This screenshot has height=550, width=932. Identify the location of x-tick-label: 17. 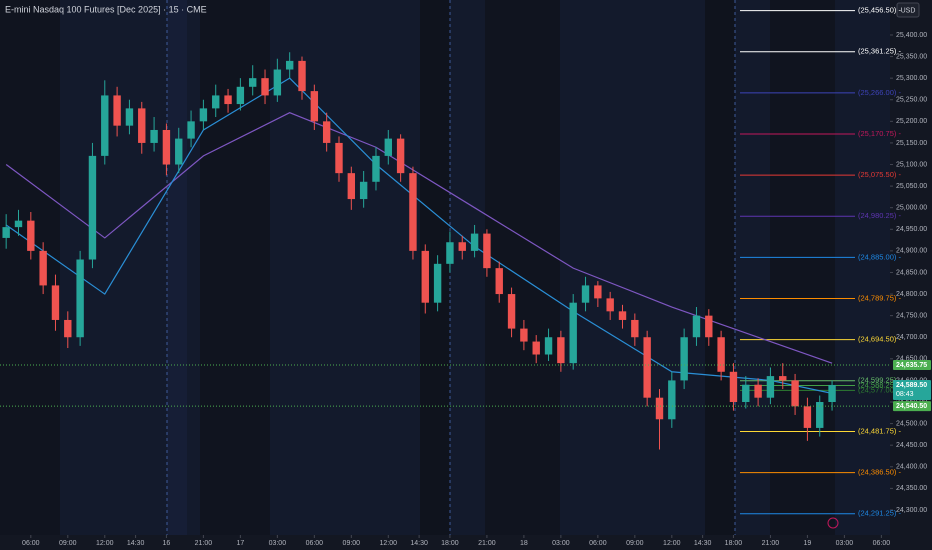
(240, 543).